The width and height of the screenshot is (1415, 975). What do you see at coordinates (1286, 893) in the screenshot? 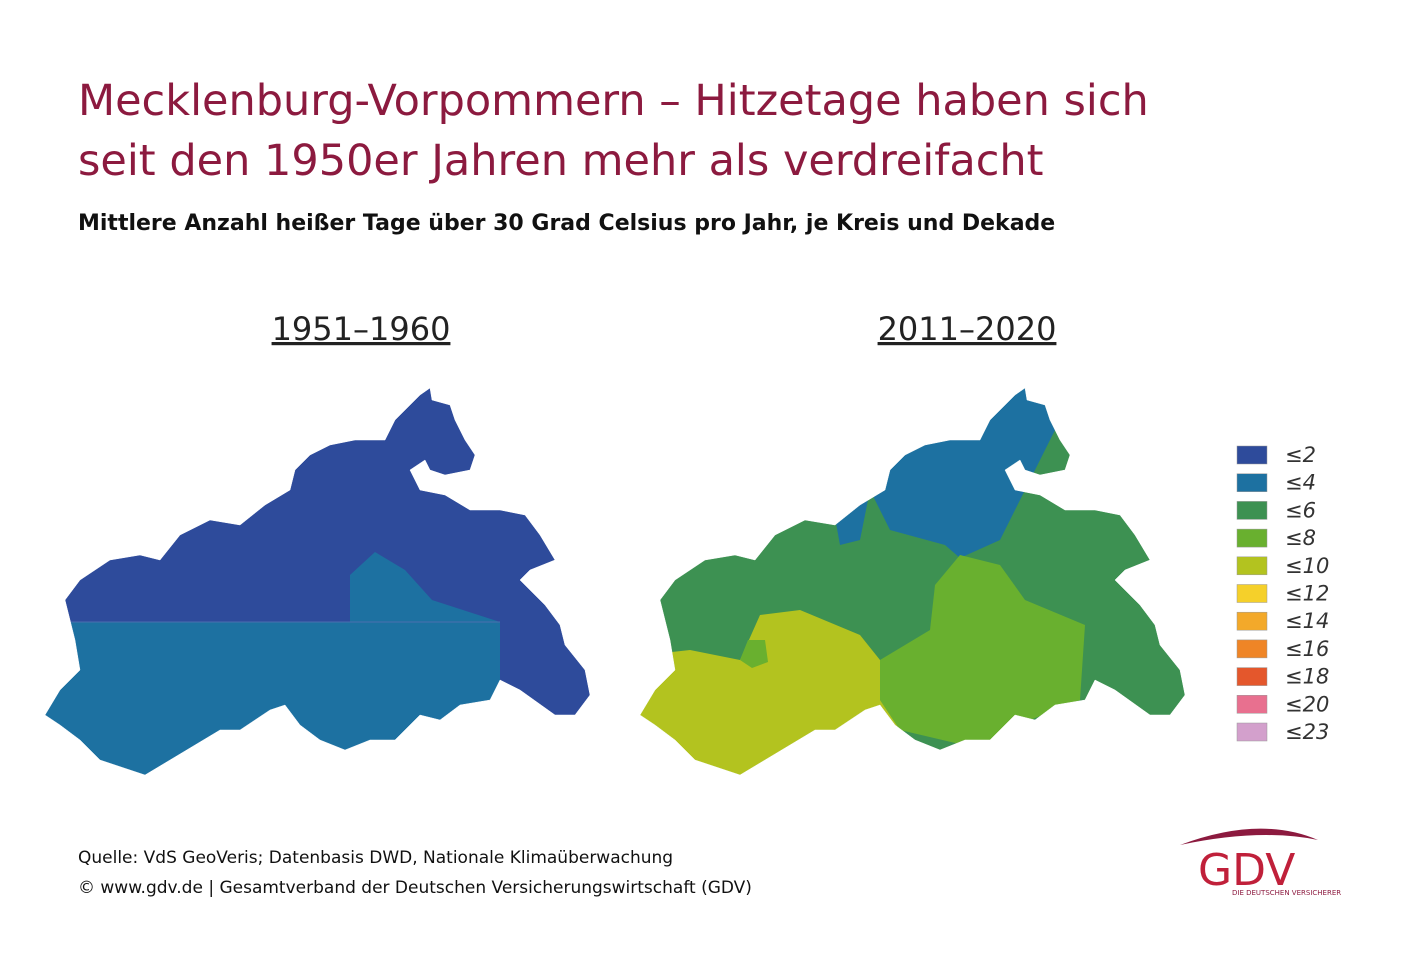
I see `logo-tagline: DIE DEUTSCHEN VERSICHERER` at bounding box center [1286, 893].